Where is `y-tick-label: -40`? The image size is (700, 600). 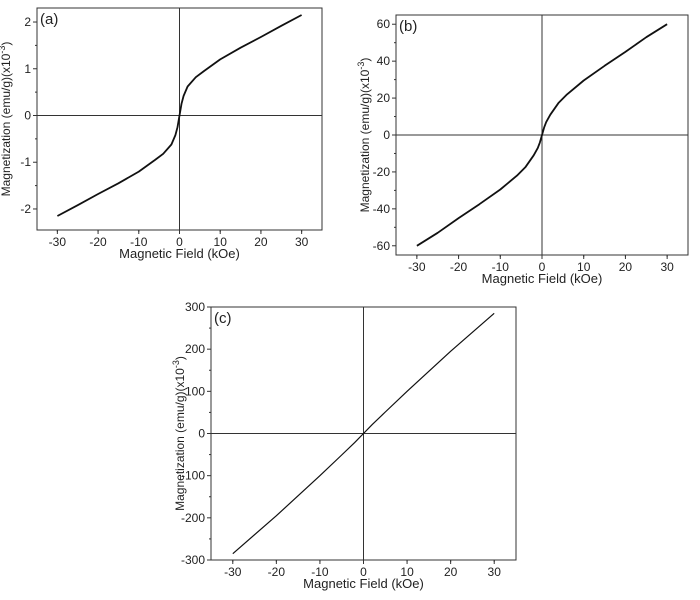
y-tick-label: -40 is located at coordinates (382, 209).